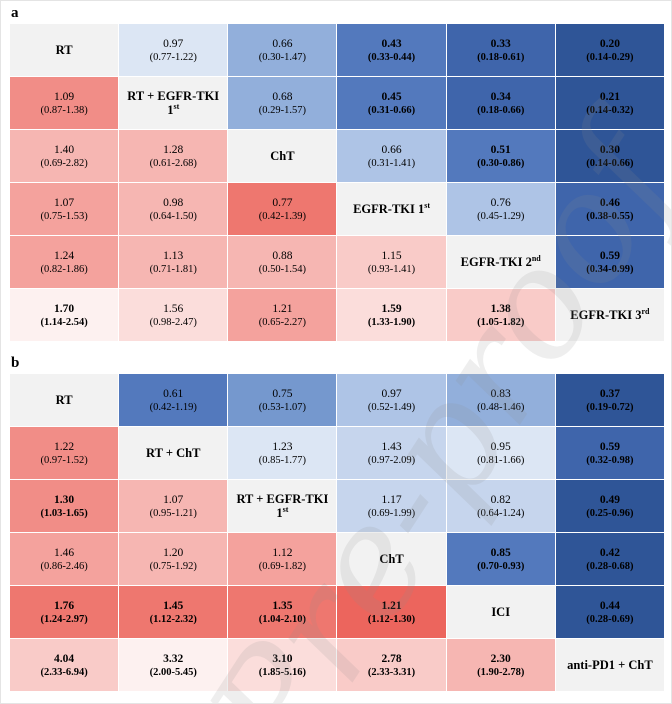  What do you see at coordinates (64, 552) in the screenshot?
I see `hazard-ratio-value: 1.46` at bounding box center [64, 552].